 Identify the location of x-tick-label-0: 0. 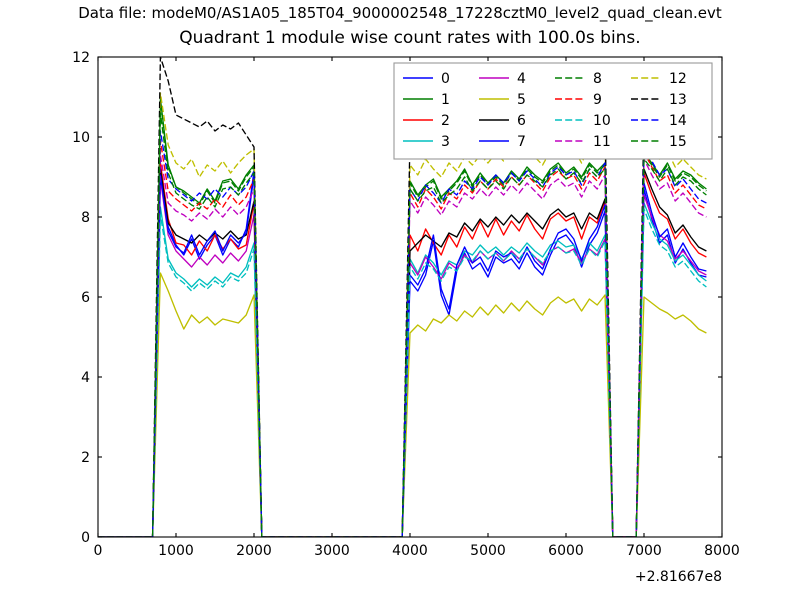
(98, 551).